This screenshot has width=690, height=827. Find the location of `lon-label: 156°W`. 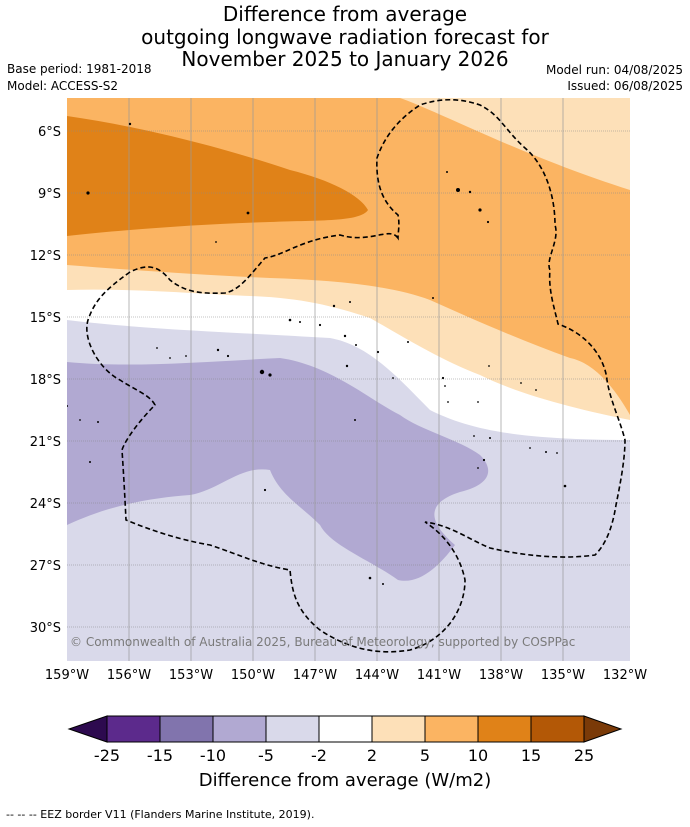

lon-label: 156°W is located at coordinates (129, 675).